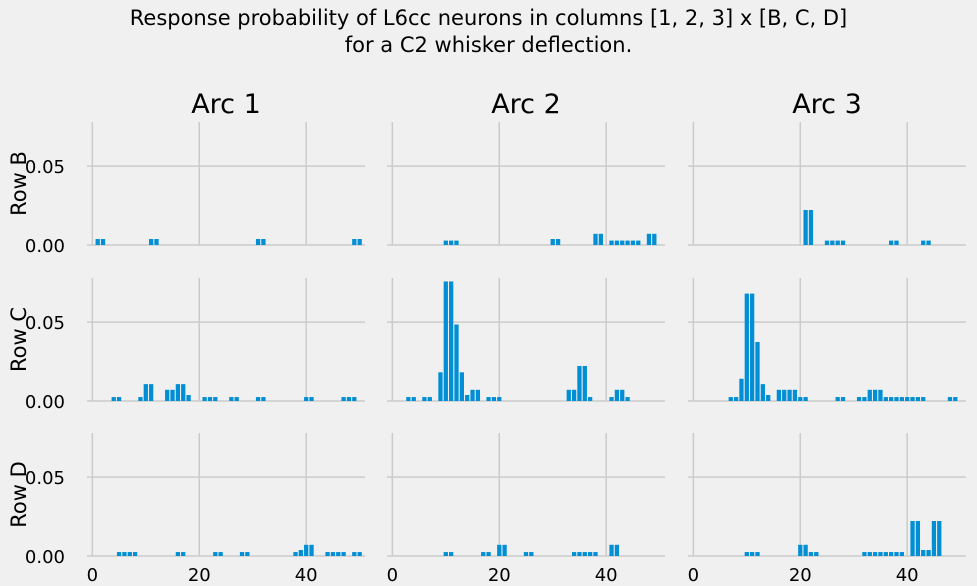 Image resolution: width=977 pixels, height=586 pixels. Describe the element at coordinates (827, 509) in the screenshot. I see `subplot-3-3: 0 20 40` at that location.